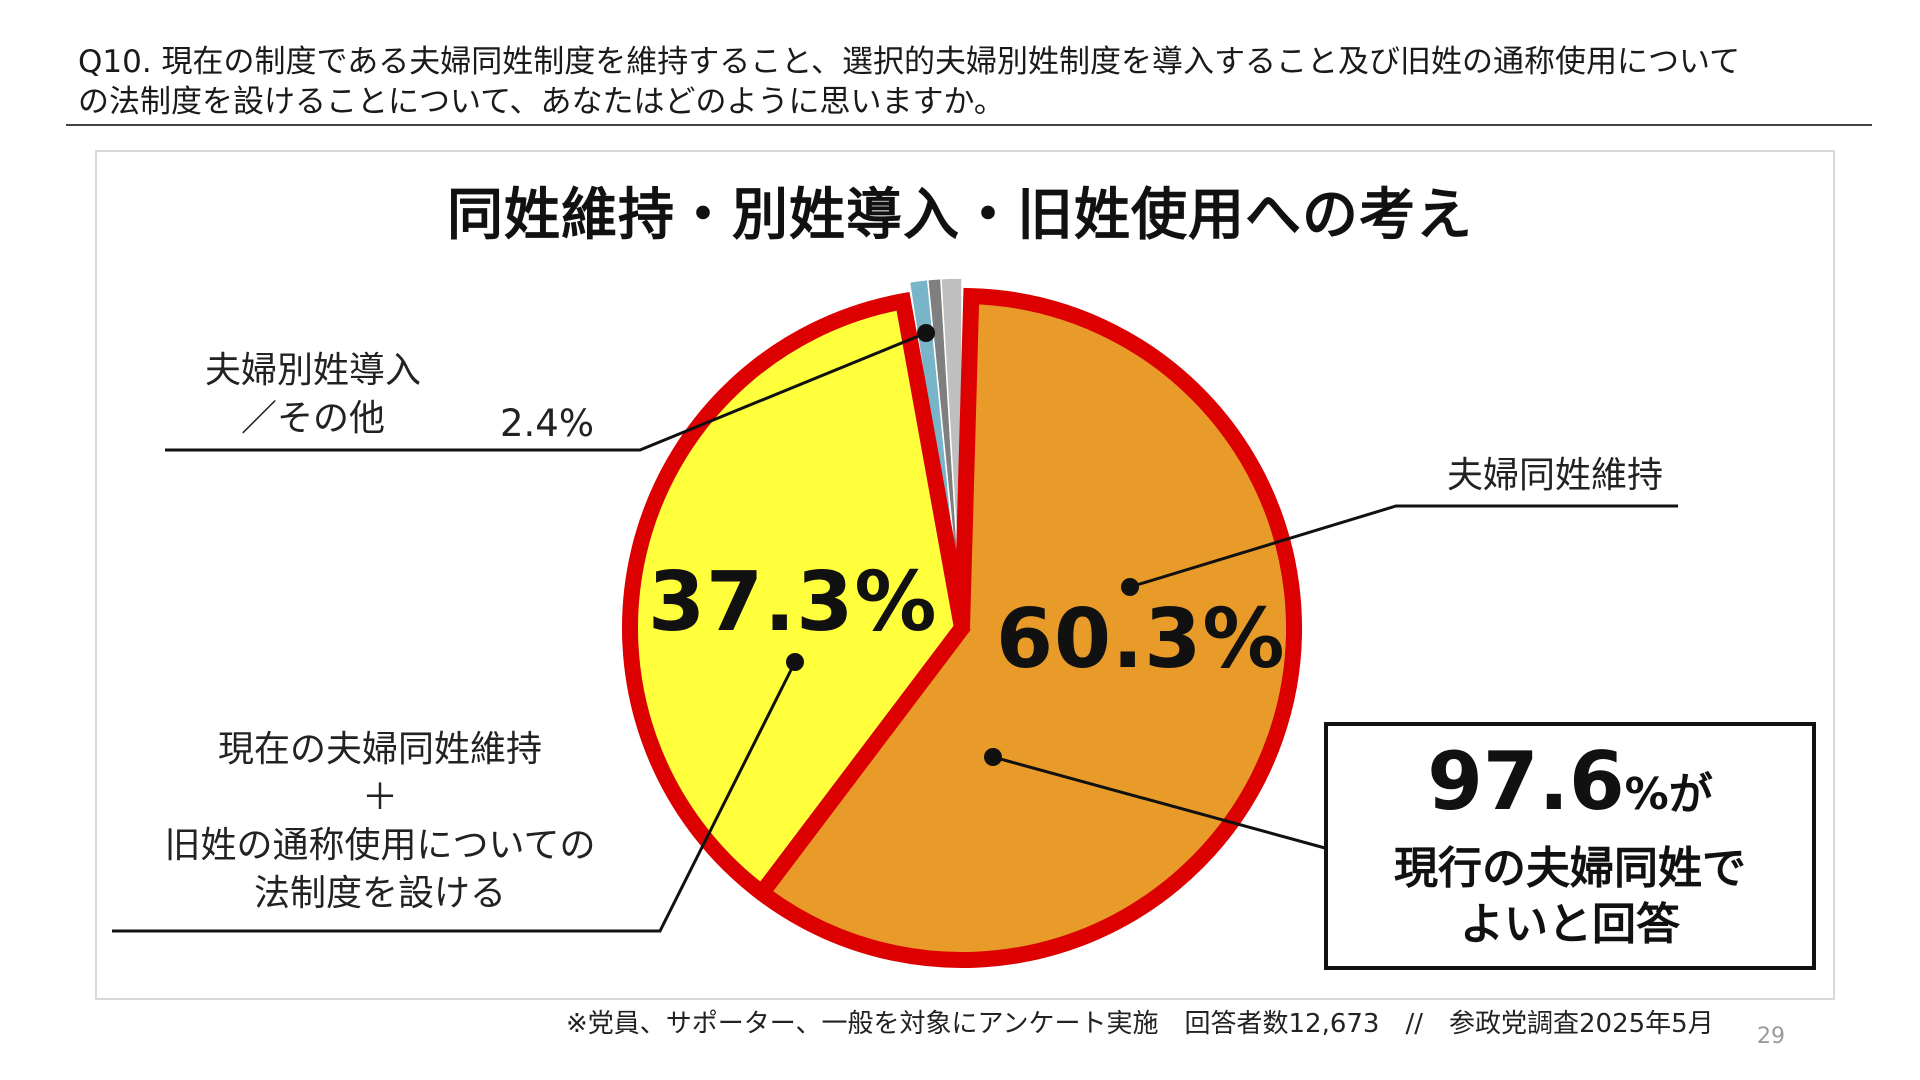 Image resolution: width=1920 pixels, height=1080 pixels. I want to click on callout-number: 97.6, so click(1526, 781).